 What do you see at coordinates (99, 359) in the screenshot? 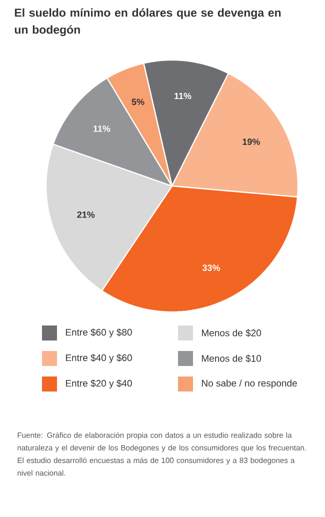
I see `legend-label: Entre $40 y $60` at bounding box center [99, 359].